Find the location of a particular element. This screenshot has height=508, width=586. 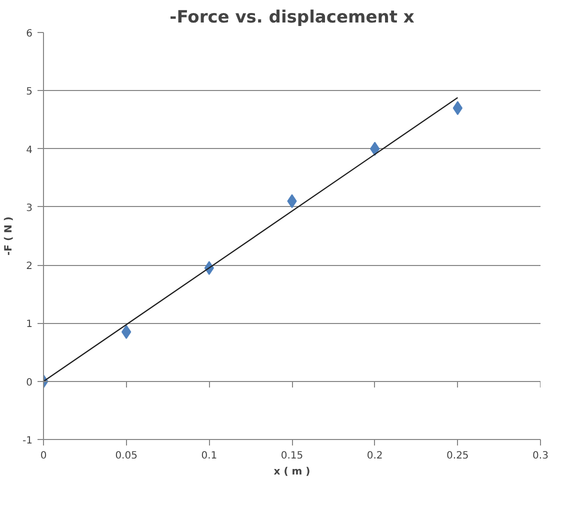

y-tick-label: 6 is located at coordinates (29, 34).